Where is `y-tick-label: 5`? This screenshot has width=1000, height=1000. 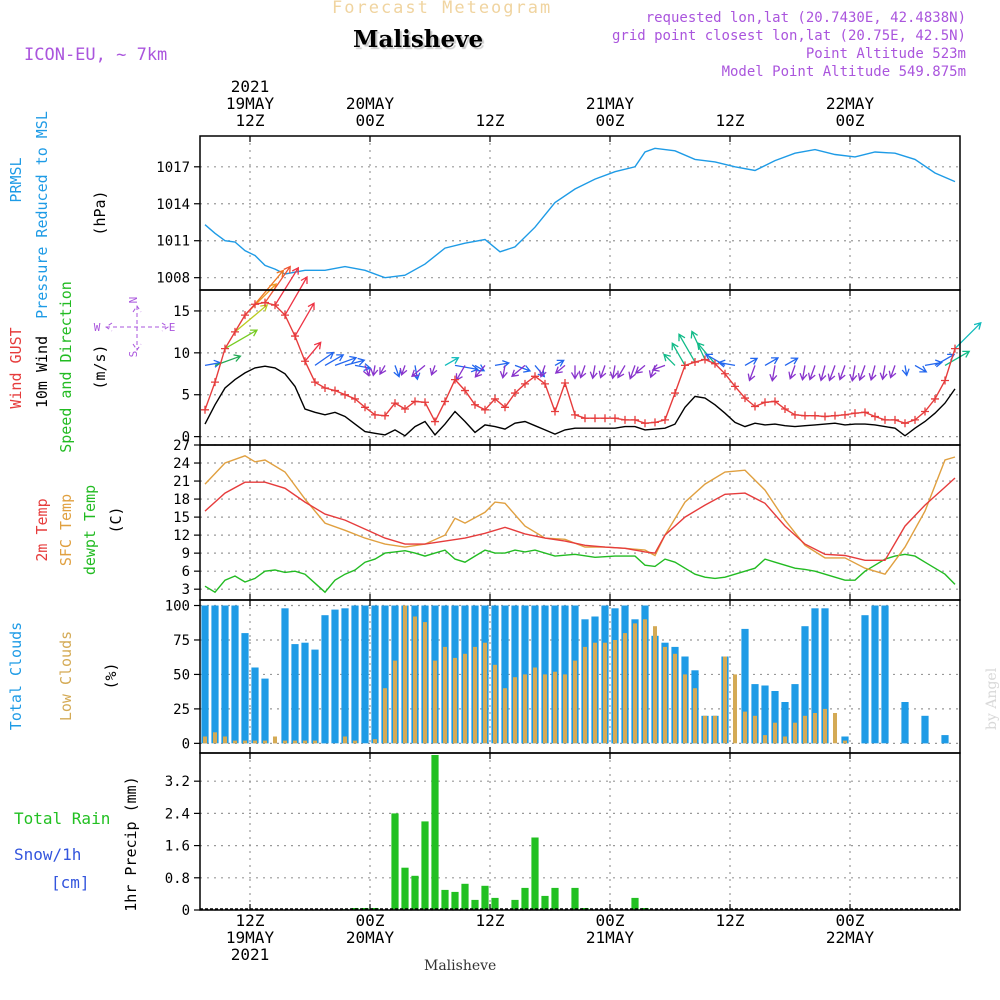 y-tick-label: 5 is located at coordinates (186, 396).